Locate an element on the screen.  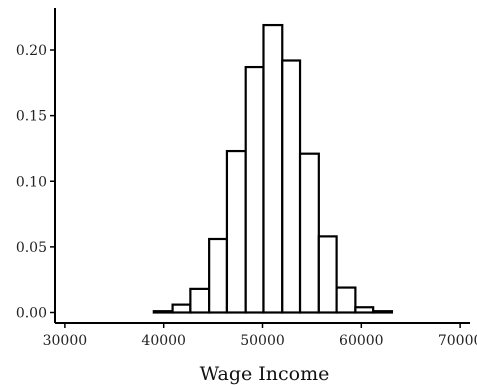
x-tick-label: 60000 is located at coordinates (361, 341).